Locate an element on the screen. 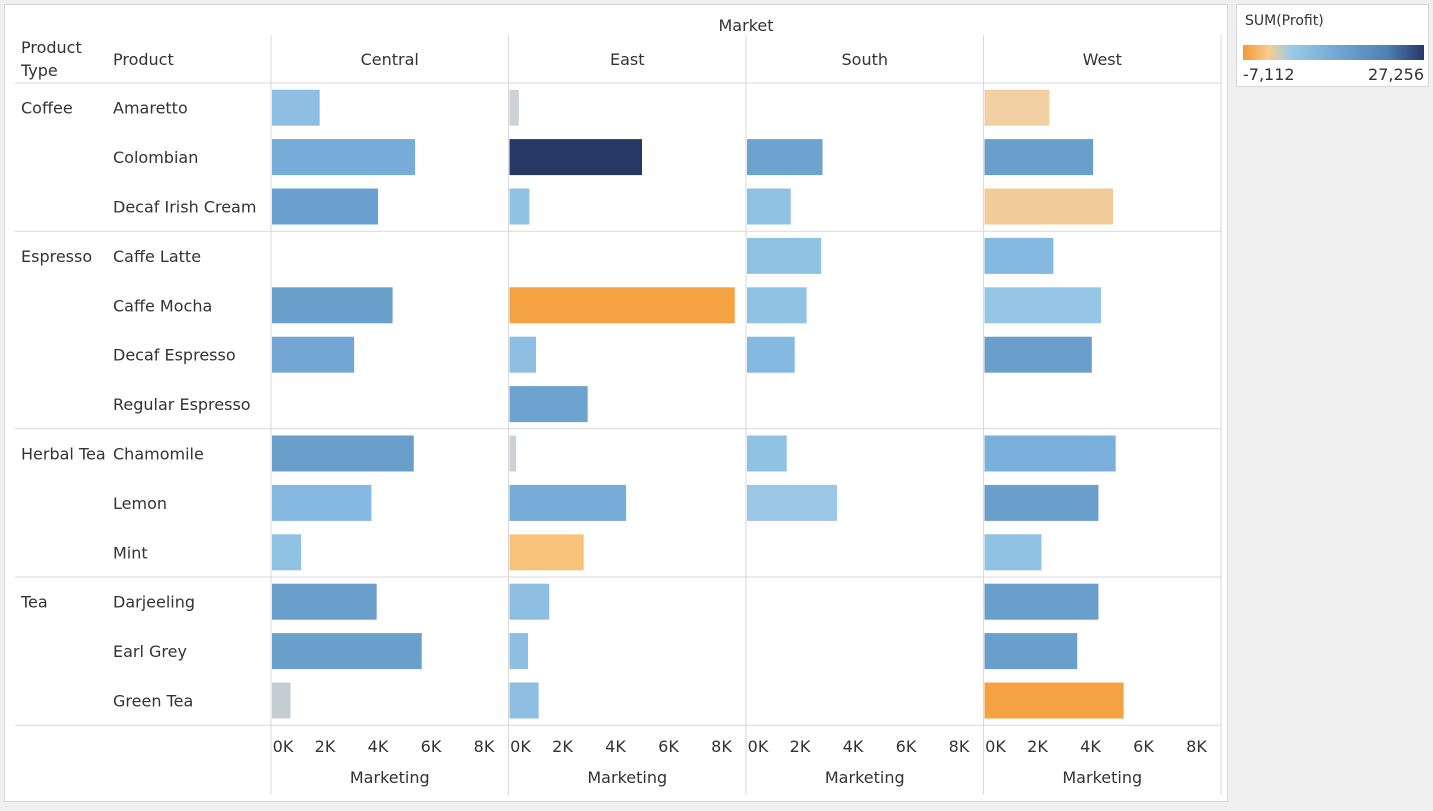  column-header-west: West is located at coordinates (1102, 59).